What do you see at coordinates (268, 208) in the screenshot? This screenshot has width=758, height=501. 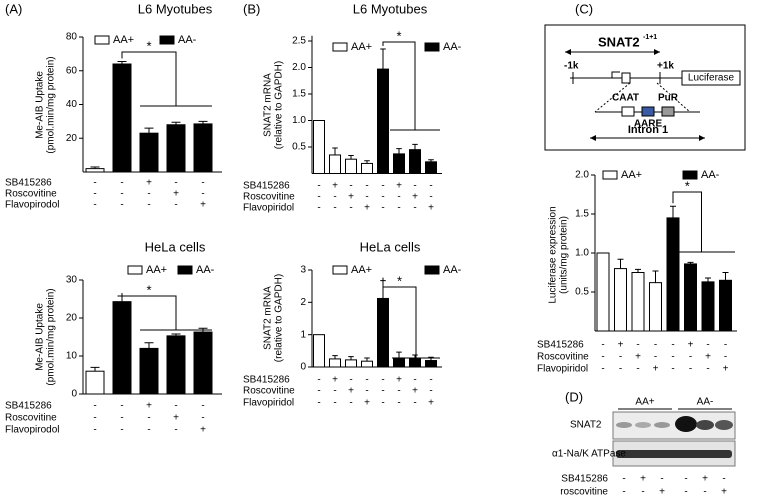 I see `treatment-label: Flavopiridol` at bounding box center [268, 208].